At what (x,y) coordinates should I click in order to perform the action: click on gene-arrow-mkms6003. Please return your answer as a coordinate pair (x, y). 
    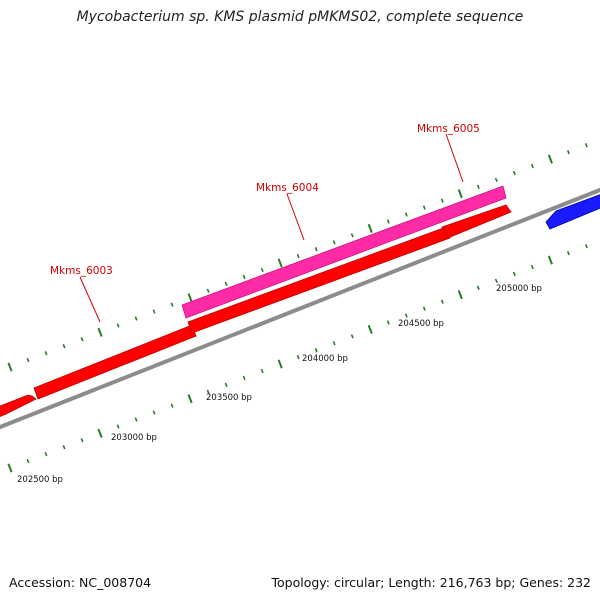
    Looking at the image, I should click on (115, 362).